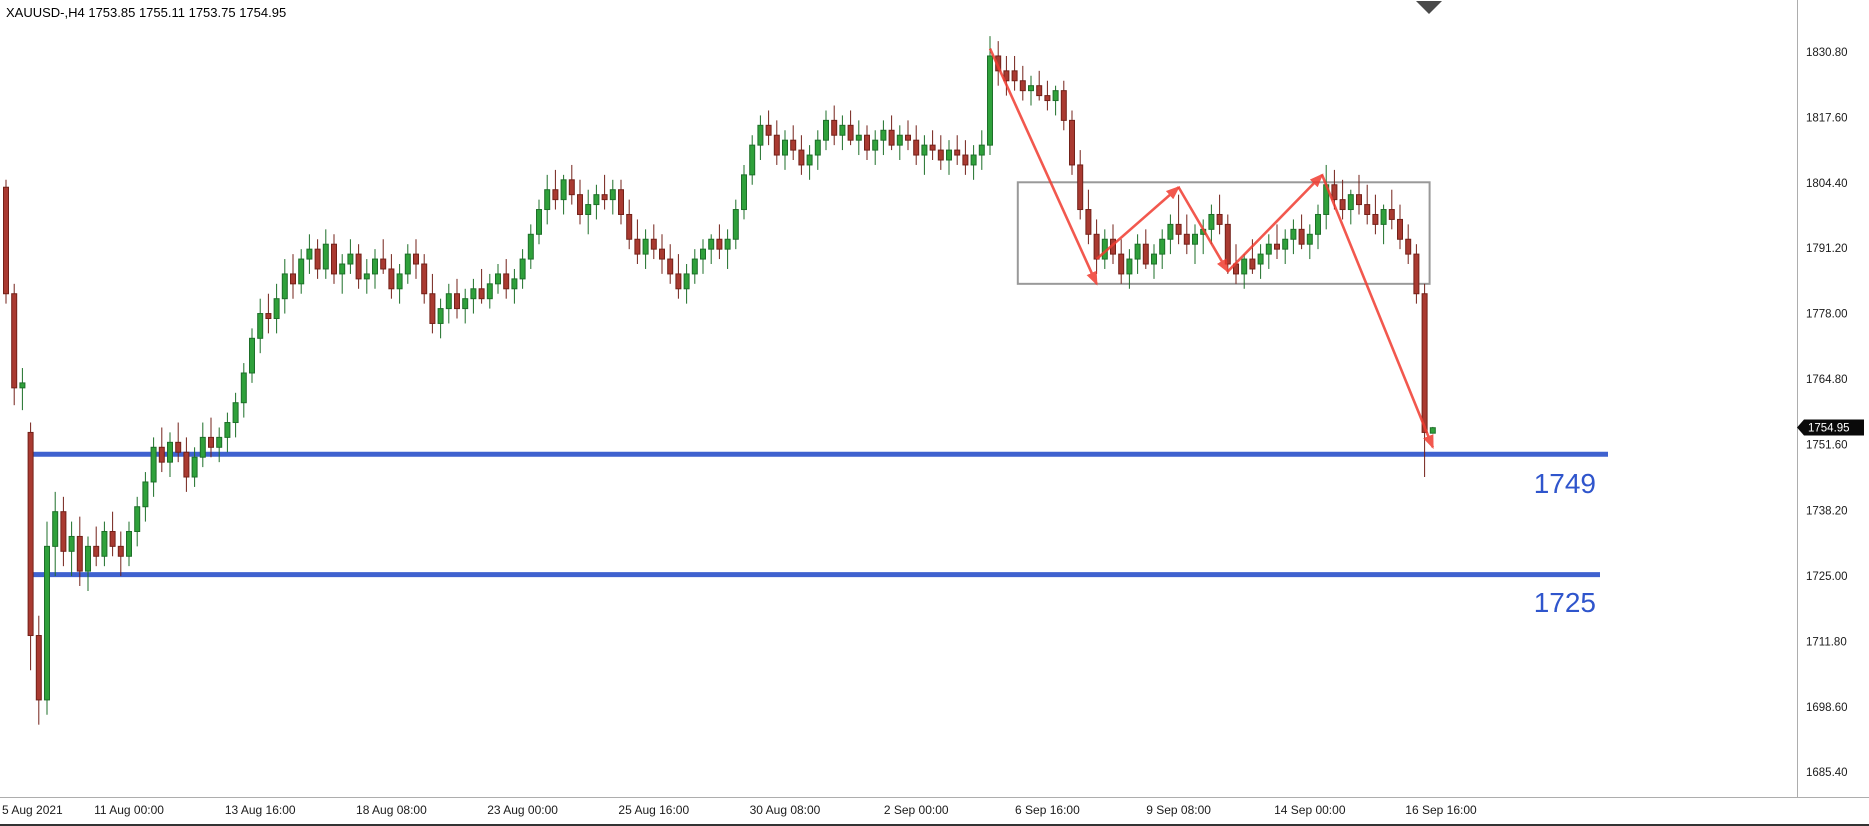 This screenshot has width=1869, height=826. What do you see at coordinates (1565, 602) in the screenshot?
I see `support-level-label-1725: 1725` at bounding box center [1565, 602].